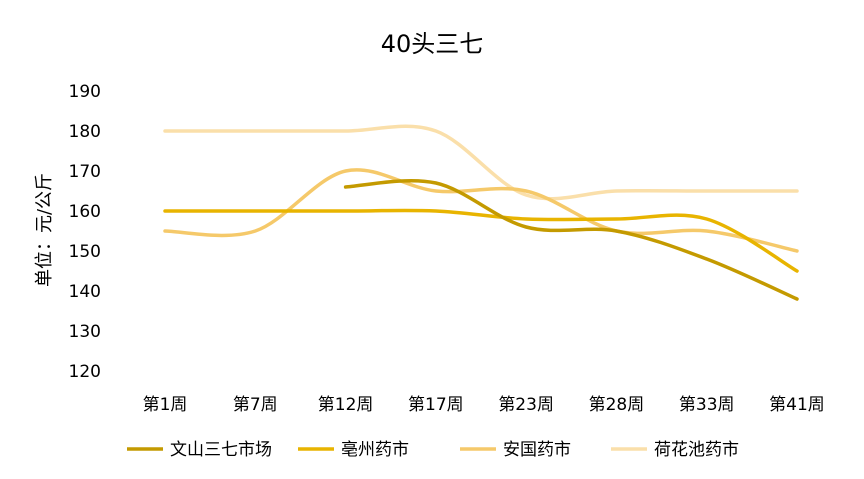 Image resolution: width=864 pixels, height=479 pixels. Describe the element at coordinates (526, 405) in the screenshot. I see `x-tick-label: 第23周` at that location.